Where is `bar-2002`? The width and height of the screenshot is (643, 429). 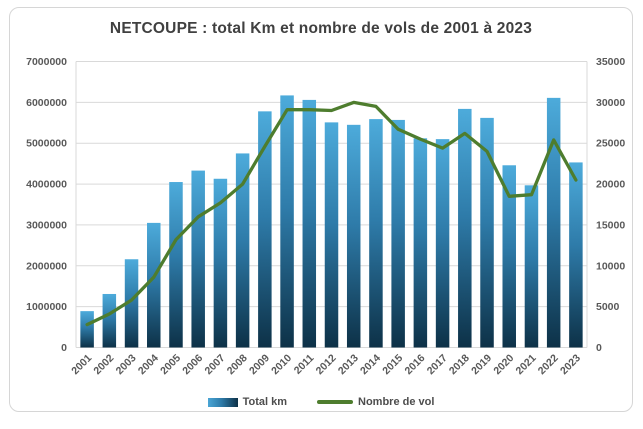
bar-2002 is located at coordinates (109, 320).